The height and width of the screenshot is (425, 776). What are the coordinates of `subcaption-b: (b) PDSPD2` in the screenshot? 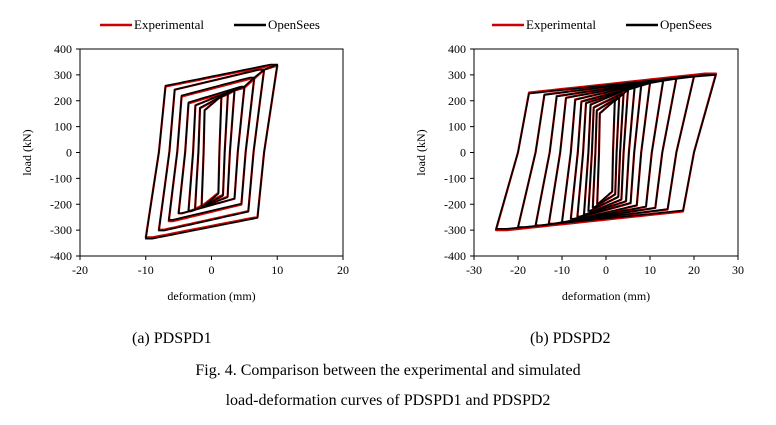 It's located at (570, 338).